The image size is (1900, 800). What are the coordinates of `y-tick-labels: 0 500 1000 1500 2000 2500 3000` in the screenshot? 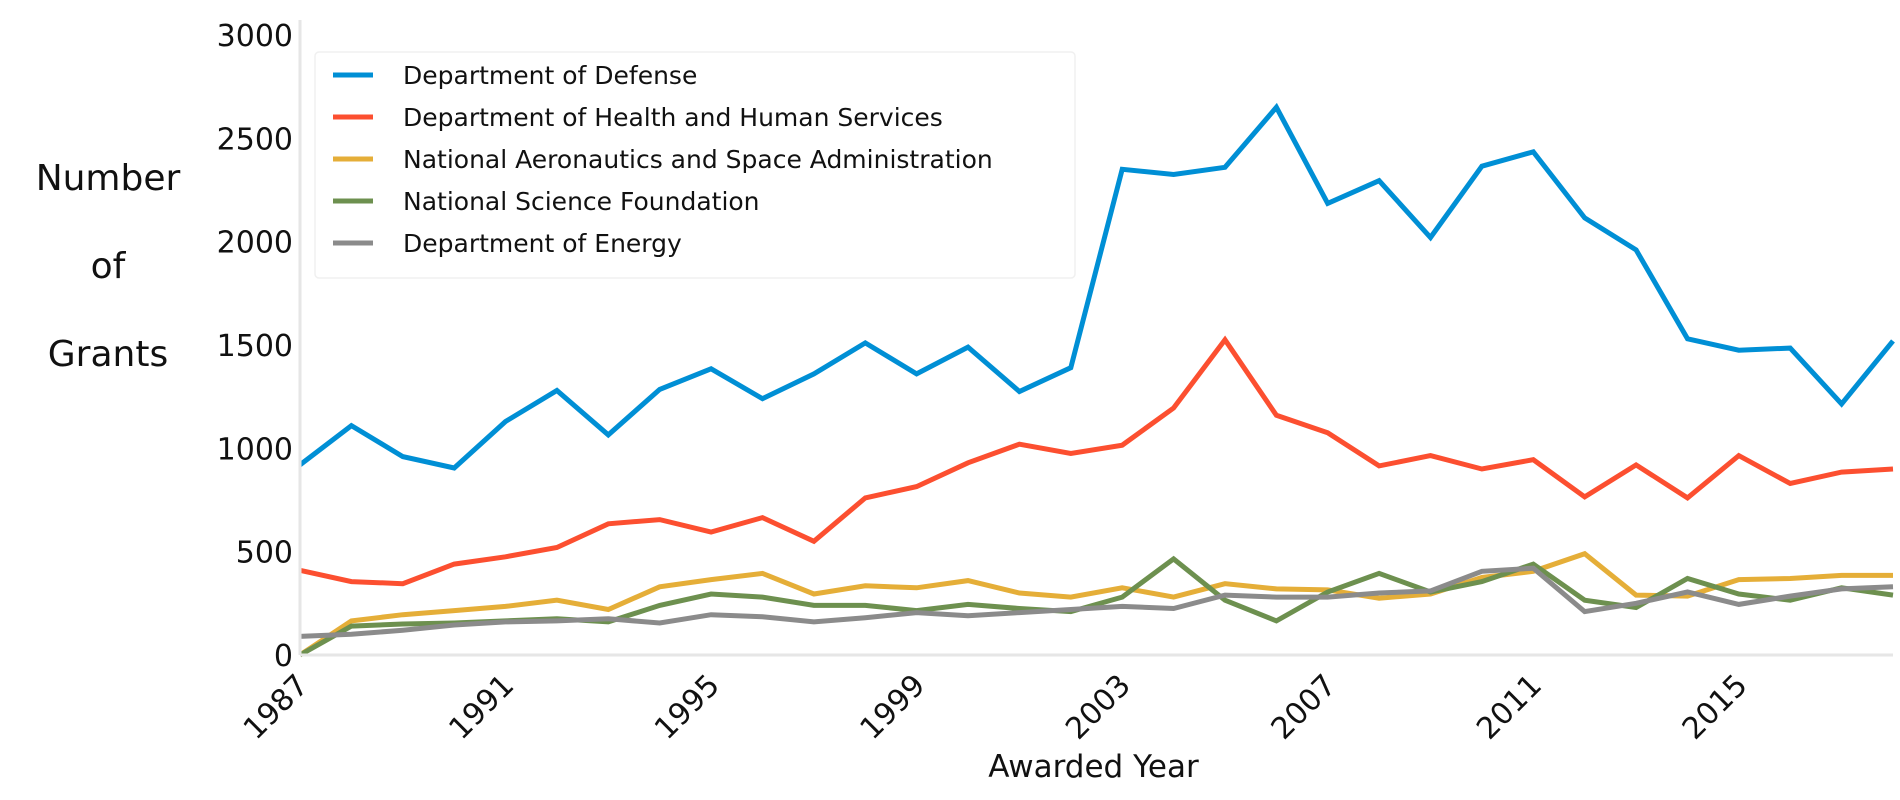 It's located at (255, 346).